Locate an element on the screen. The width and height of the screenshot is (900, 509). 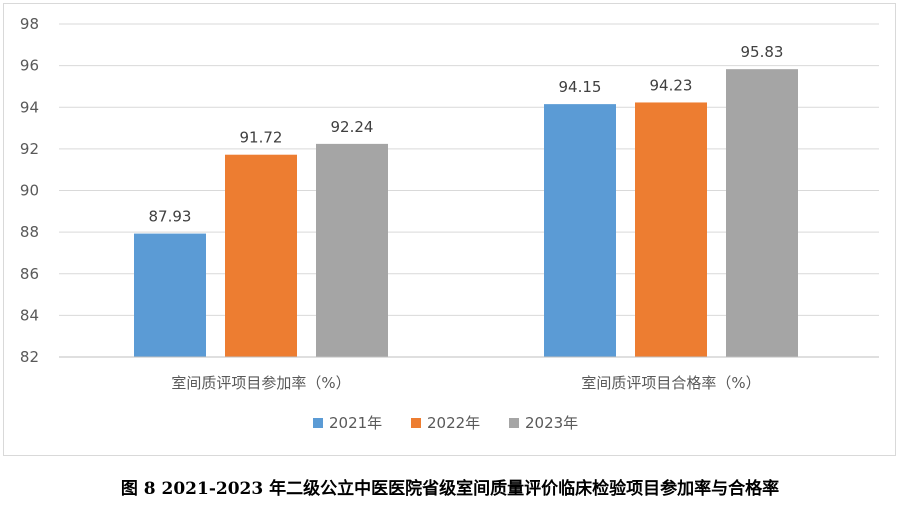
bar-2021年-0 is located at coordinates (170, 295).